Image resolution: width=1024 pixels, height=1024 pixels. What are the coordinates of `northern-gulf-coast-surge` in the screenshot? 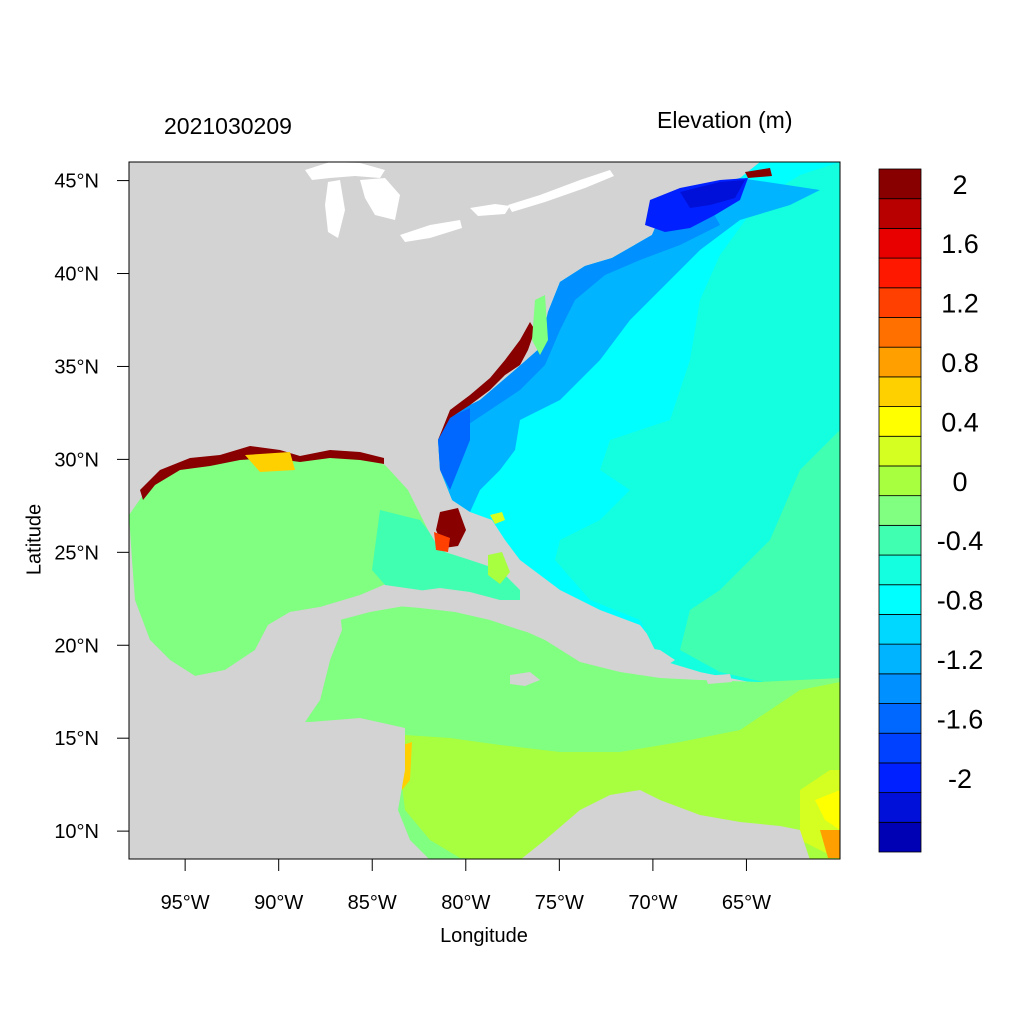 It's located at (262, 473).